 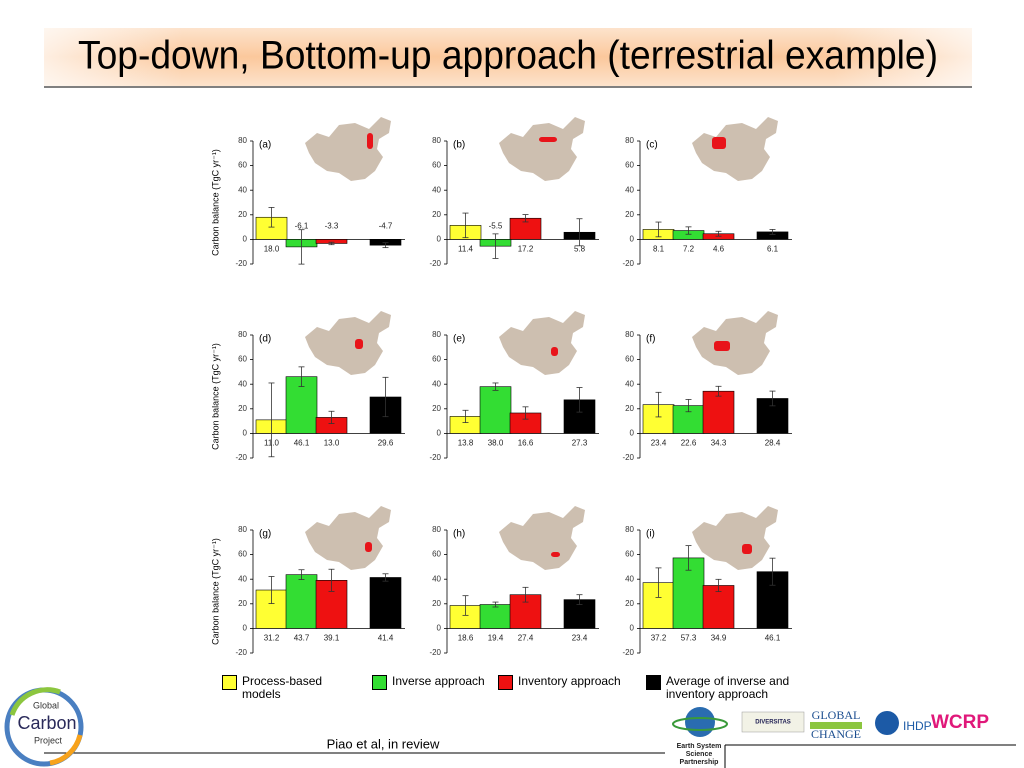 What do you see at coordinates (265, 339) in the screenshot?
I see `panel-label: (d)` at bounding box center [265, 339].